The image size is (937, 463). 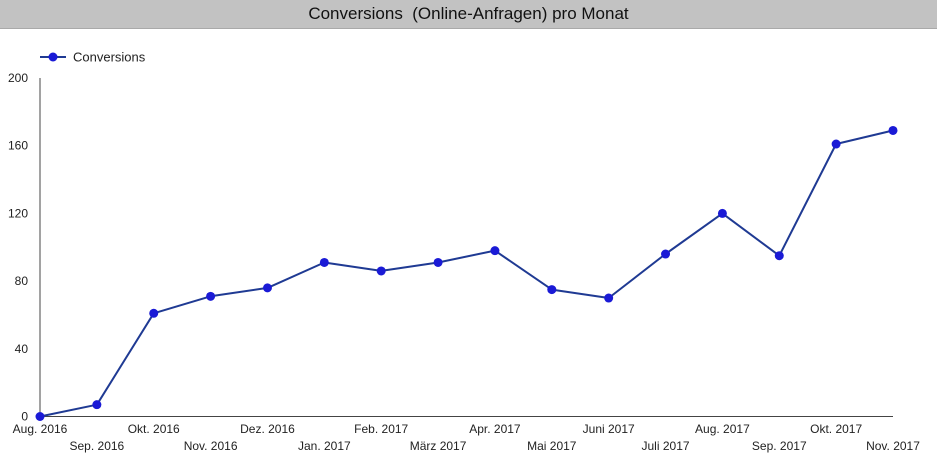 What do you see at coordinates (324, 446) in the screenshot?
I see `x-tick-label: Jan. 2017` at bounding box center [324, 446].